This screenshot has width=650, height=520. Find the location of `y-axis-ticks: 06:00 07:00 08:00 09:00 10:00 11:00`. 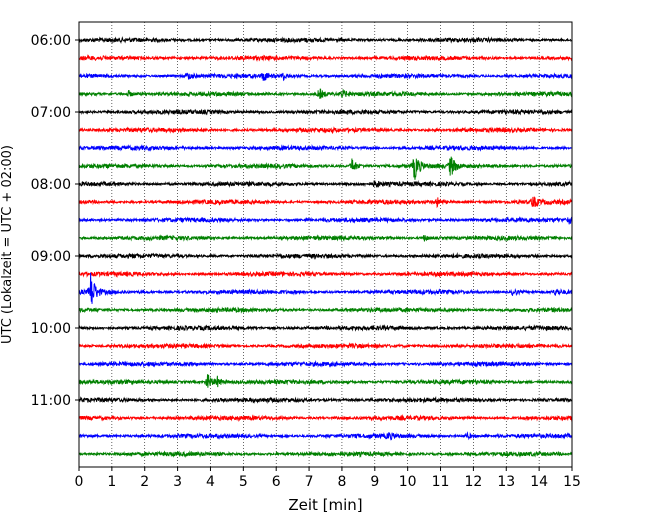

y-axis-ticks: 06:00 07:00 08:00 09:00 10:00 11:00 is located at coordinates (55, 221).